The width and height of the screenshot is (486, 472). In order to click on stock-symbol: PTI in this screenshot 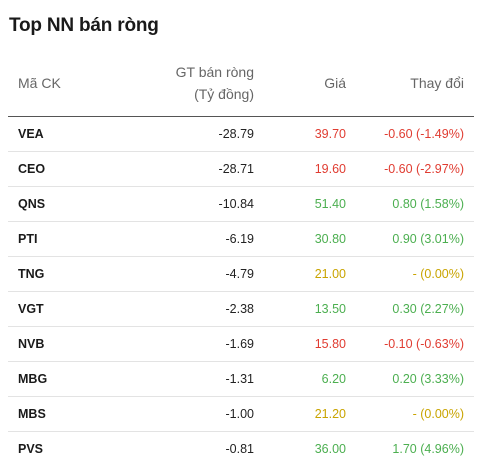, I will do `click(28, 239)`.